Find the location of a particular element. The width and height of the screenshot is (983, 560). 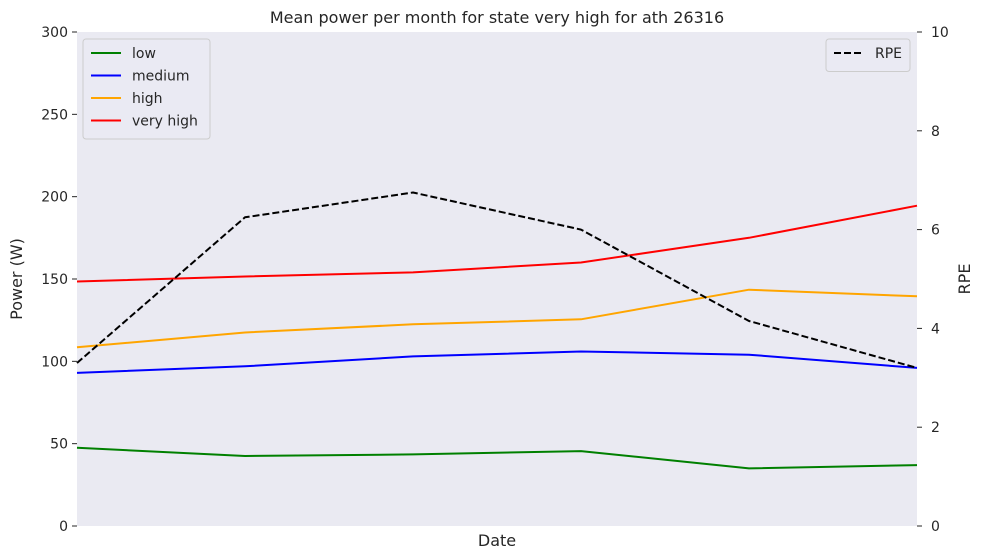

y-tick-label: 300 is located at coordinates (54, 33).